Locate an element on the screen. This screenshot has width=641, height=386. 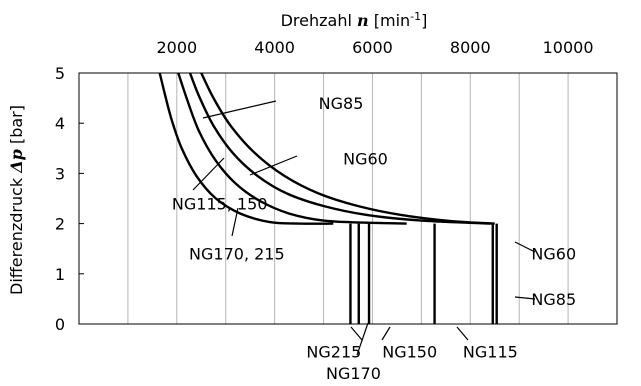
x-axis-title: Drehzahl n [min-1] is located at coordinates (354, 20).